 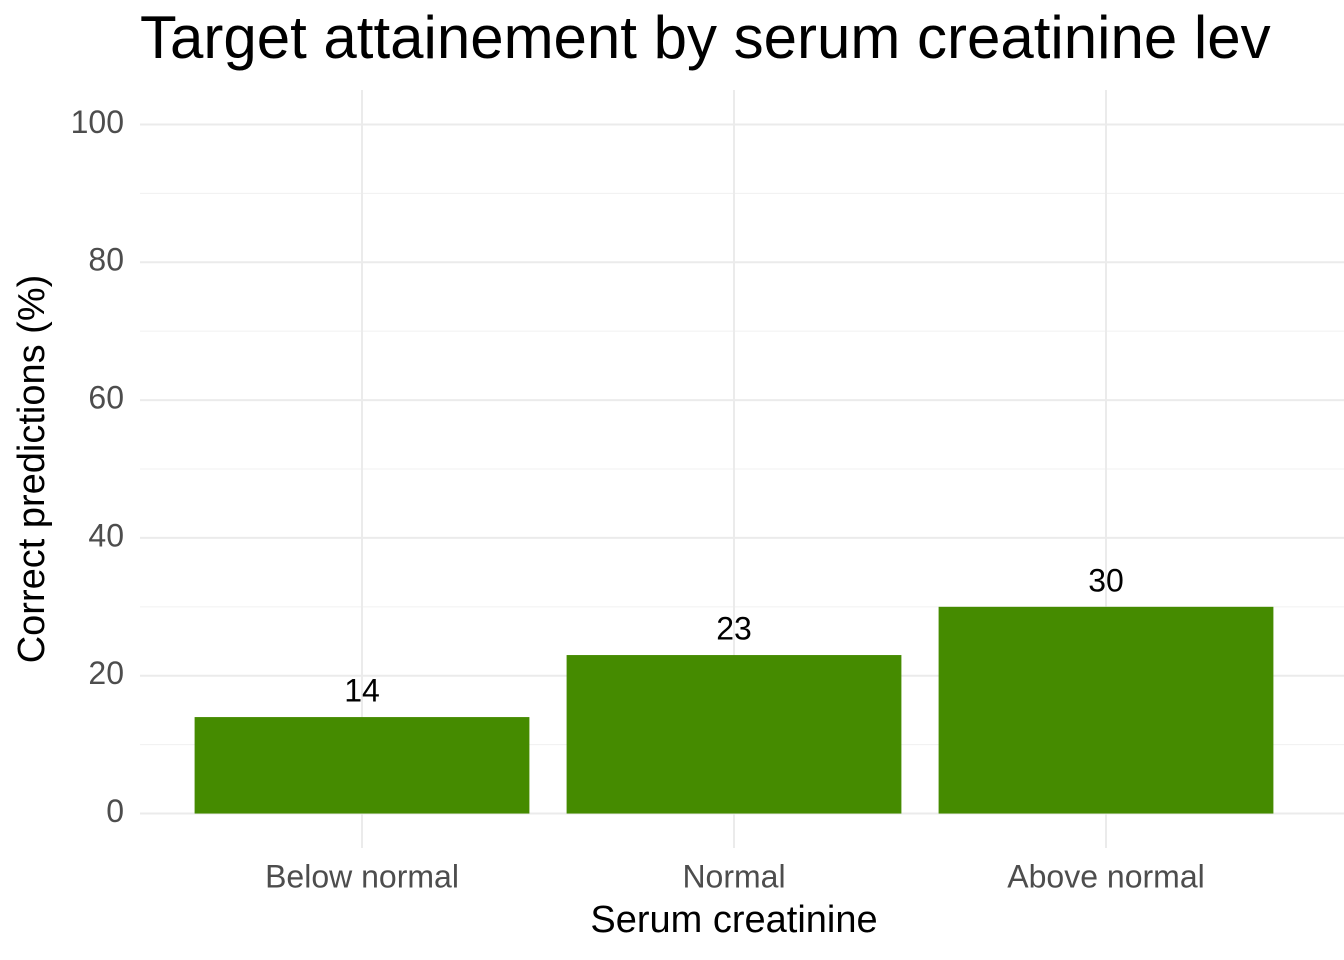 I want to click on y-tick-label: 60, so click(x=106, y=398).